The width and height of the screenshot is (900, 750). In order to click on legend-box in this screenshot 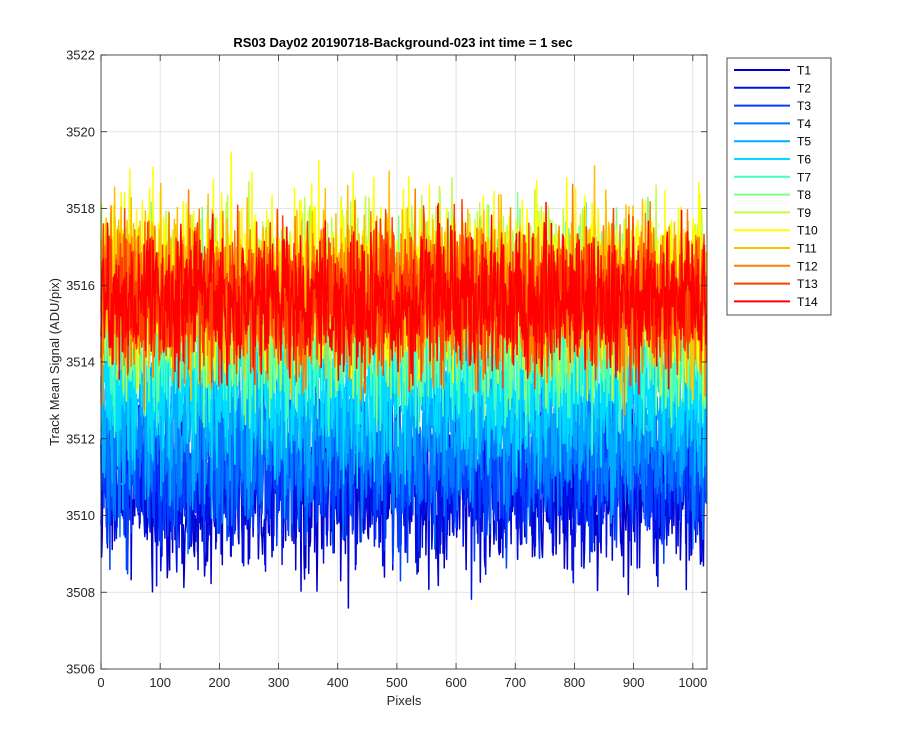, I will do `click(779, 186)`.